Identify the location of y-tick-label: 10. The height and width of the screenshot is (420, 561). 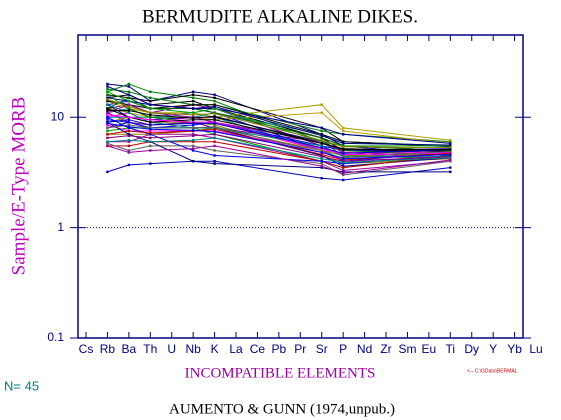
(58, 116).